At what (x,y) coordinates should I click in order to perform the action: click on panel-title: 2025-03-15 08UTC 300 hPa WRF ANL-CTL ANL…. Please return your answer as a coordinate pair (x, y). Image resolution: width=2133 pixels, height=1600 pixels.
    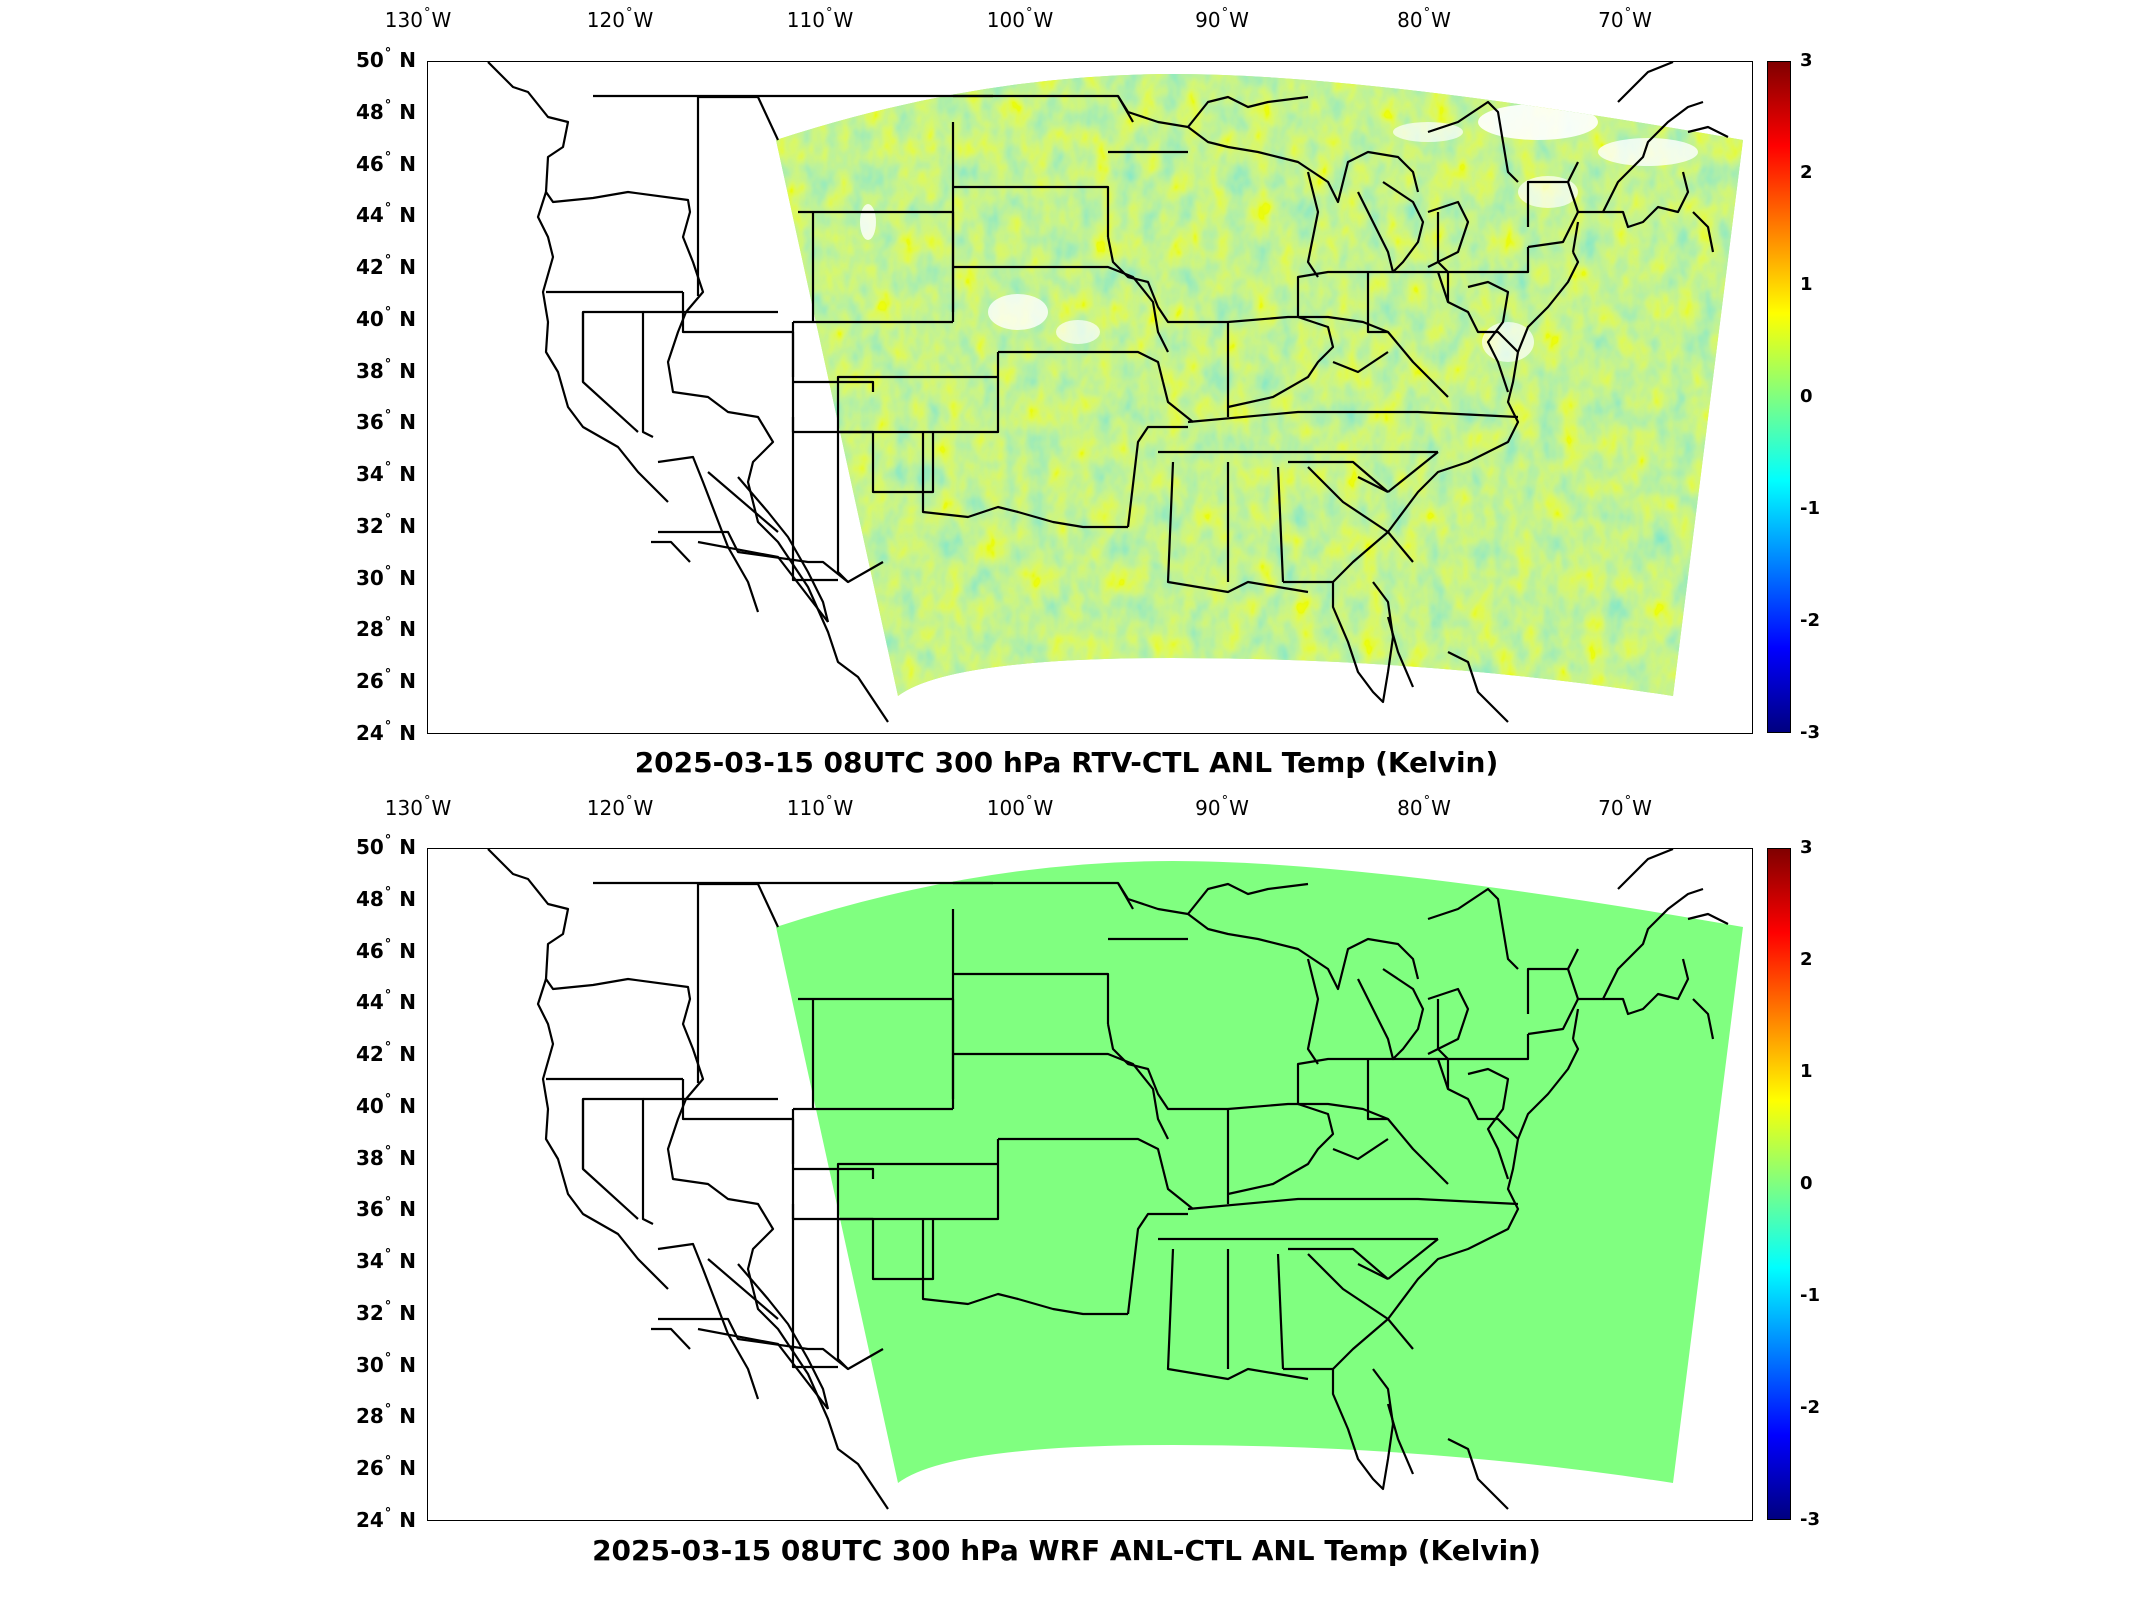
    Looking at the image, I should click on (1066, 1550).